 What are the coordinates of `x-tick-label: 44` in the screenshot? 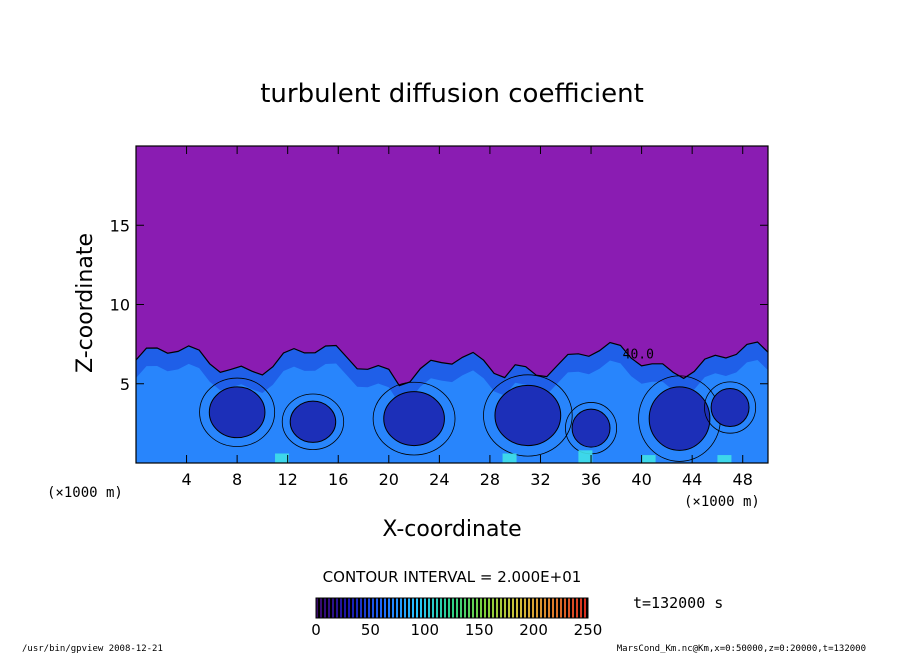 It's located at (692, 479).